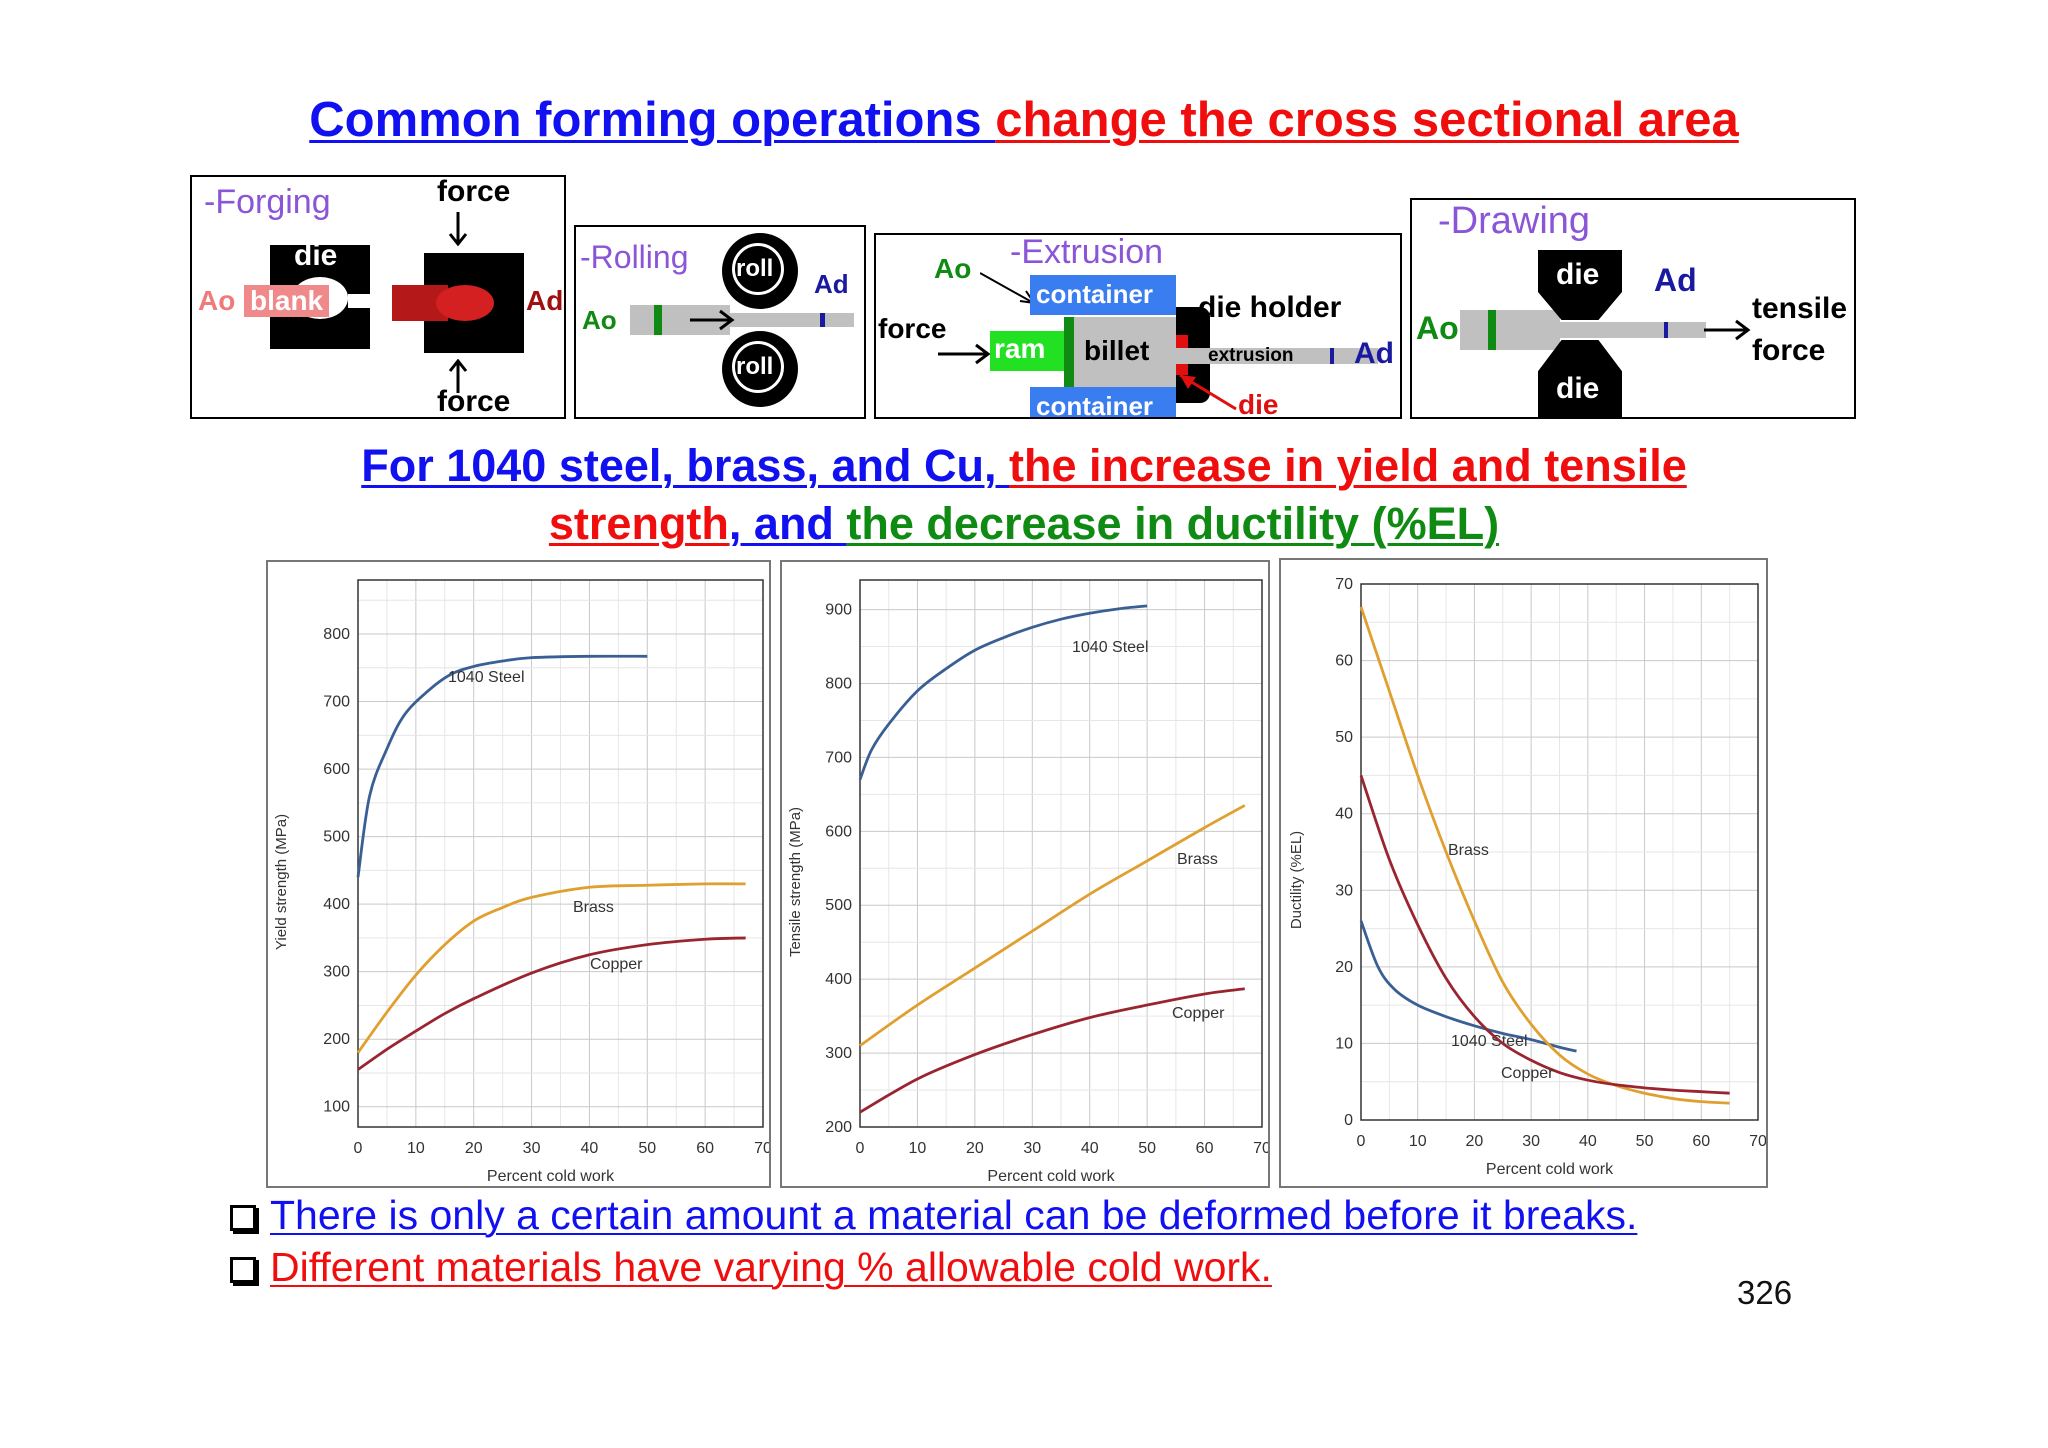 The width and height of the screenshot is (2048, 1448). Describe the element at coordinates (755, 268) in the screenshot. I see `top-roll-label: roll` at that location.